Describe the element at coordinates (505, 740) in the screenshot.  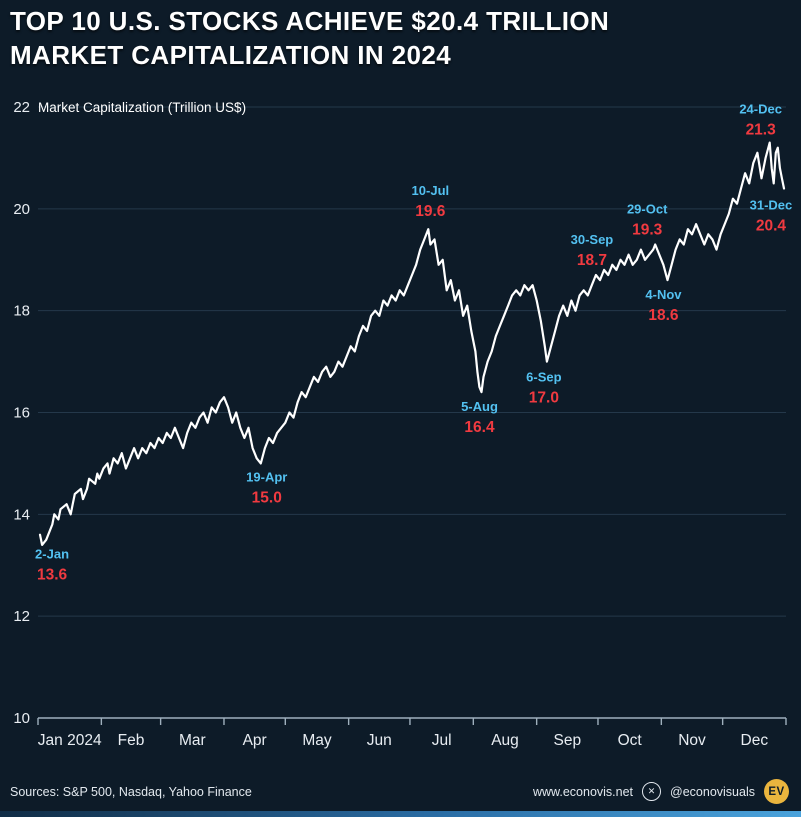
I see `x-month-label: Aug` at that location.